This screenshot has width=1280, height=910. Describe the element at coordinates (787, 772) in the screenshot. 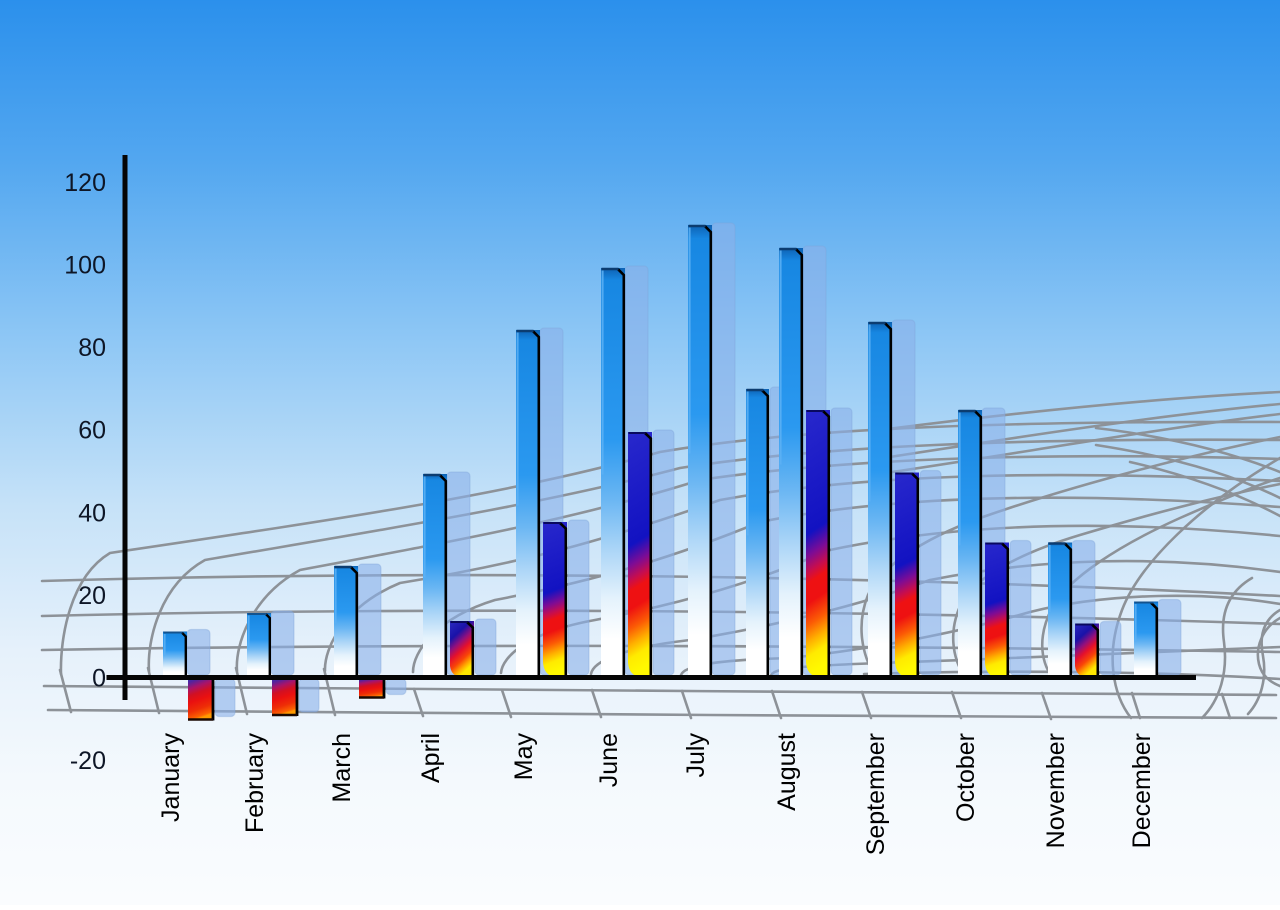

I see `svg-text: August` at that location.